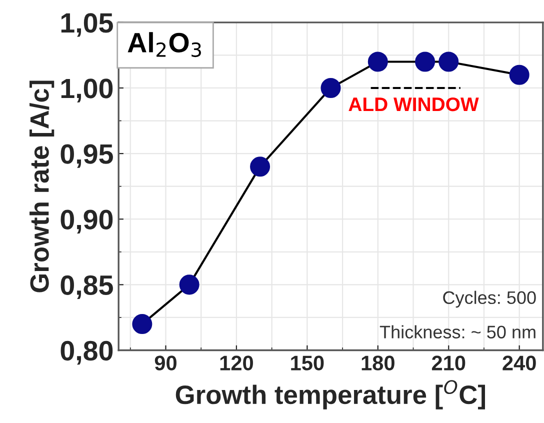  I want to click on x-tick-label: 210, so click(449, 363).